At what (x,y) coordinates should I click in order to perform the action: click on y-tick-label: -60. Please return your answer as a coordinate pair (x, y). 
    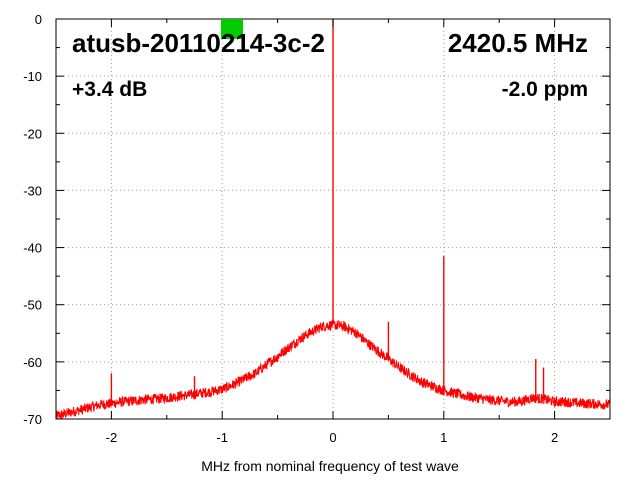
    Looking at the image, I should click on (32, 362).